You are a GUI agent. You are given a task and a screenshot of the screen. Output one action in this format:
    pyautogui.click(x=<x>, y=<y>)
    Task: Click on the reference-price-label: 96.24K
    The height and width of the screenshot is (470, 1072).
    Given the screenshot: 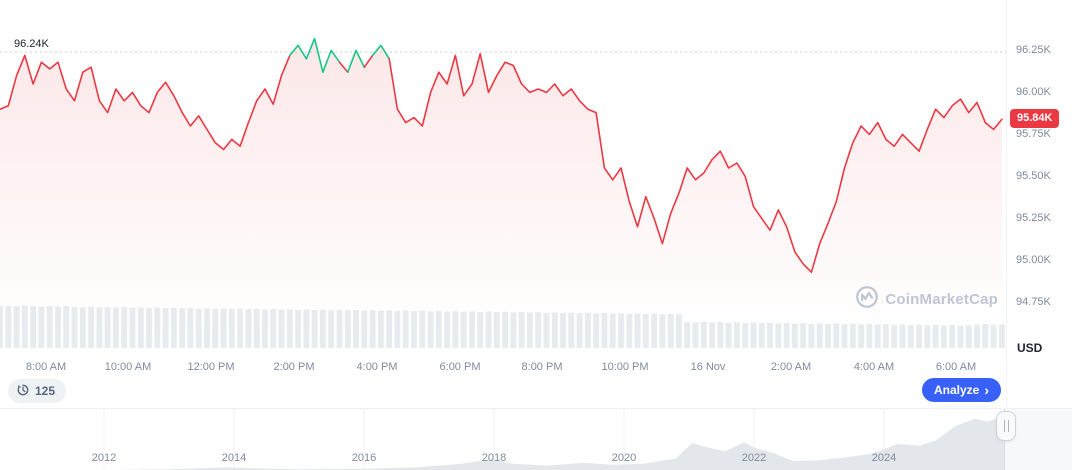 What is the action you would take?
    pyautogui.click(x=31, y=44)
    